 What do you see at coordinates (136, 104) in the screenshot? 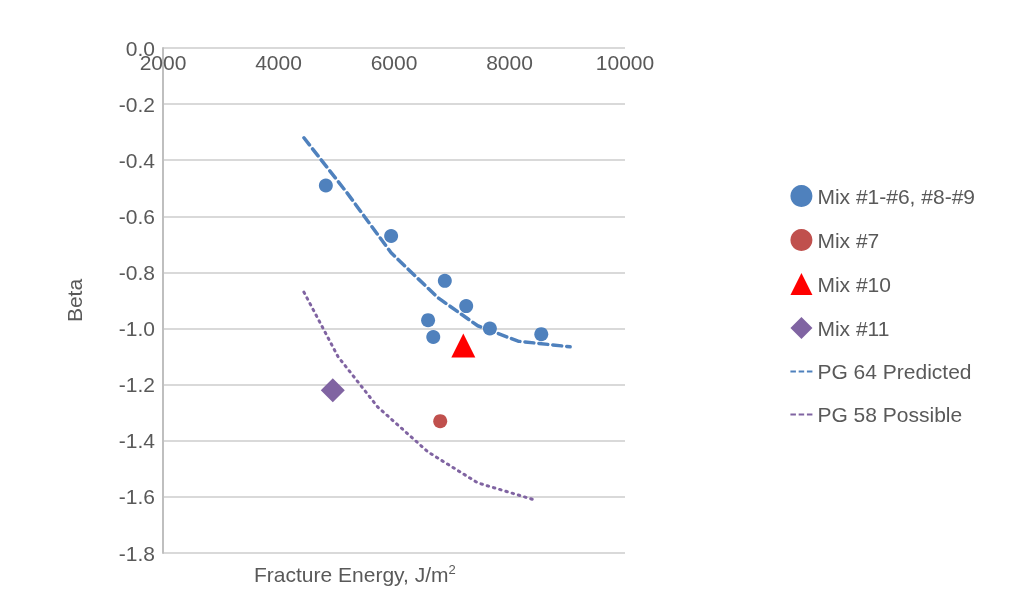
I see `y-tick-label: -0.2` at bounding box center [136, 104].